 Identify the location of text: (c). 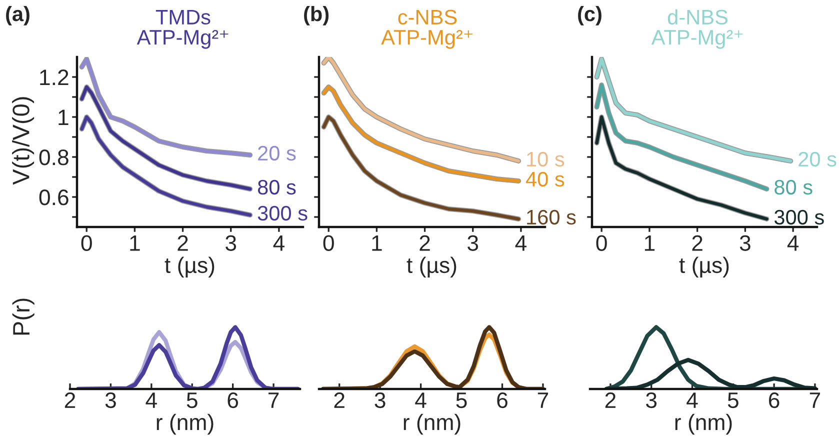
(590, 16).